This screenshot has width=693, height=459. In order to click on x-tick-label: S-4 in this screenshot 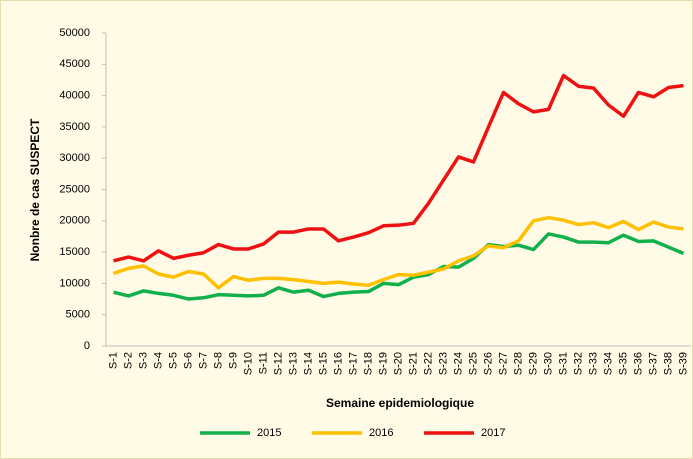, I will do `click(158, 360)`.